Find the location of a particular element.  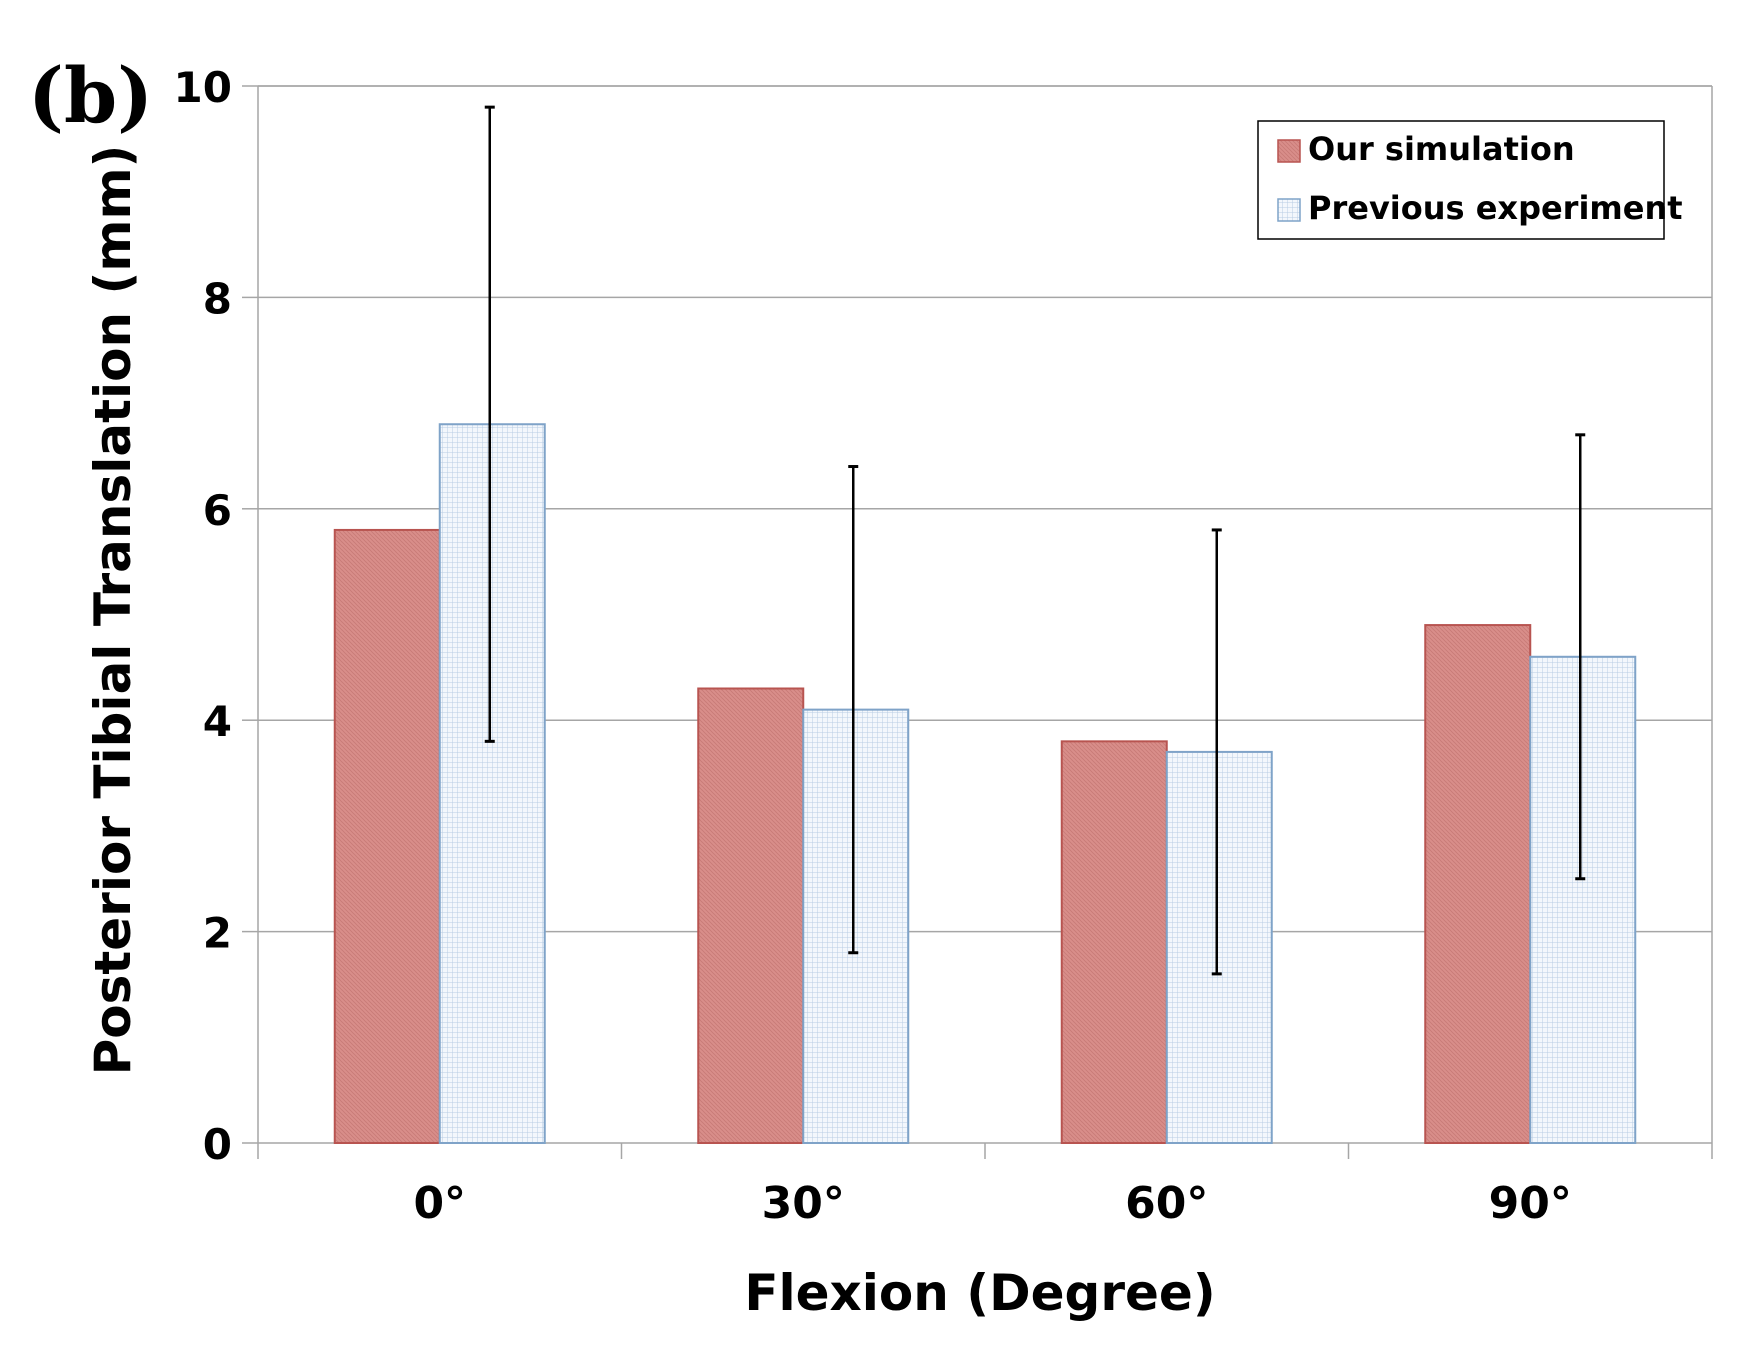

x-tick-label: 60° is located at coordinates (1166, 1203).